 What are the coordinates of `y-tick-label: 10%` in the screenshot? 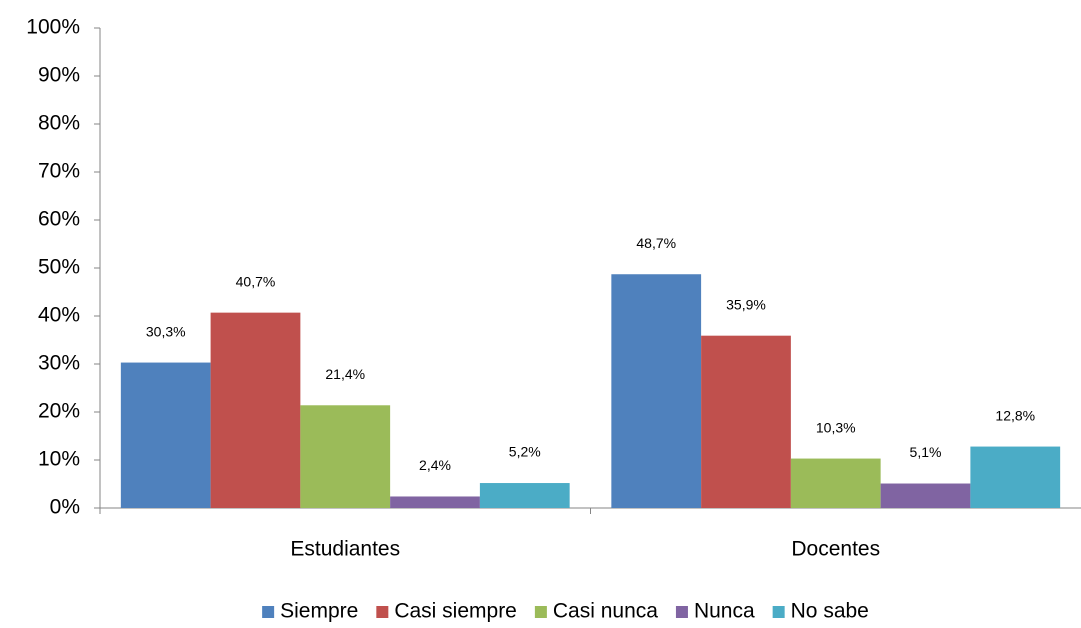 It's located at (59, 459).